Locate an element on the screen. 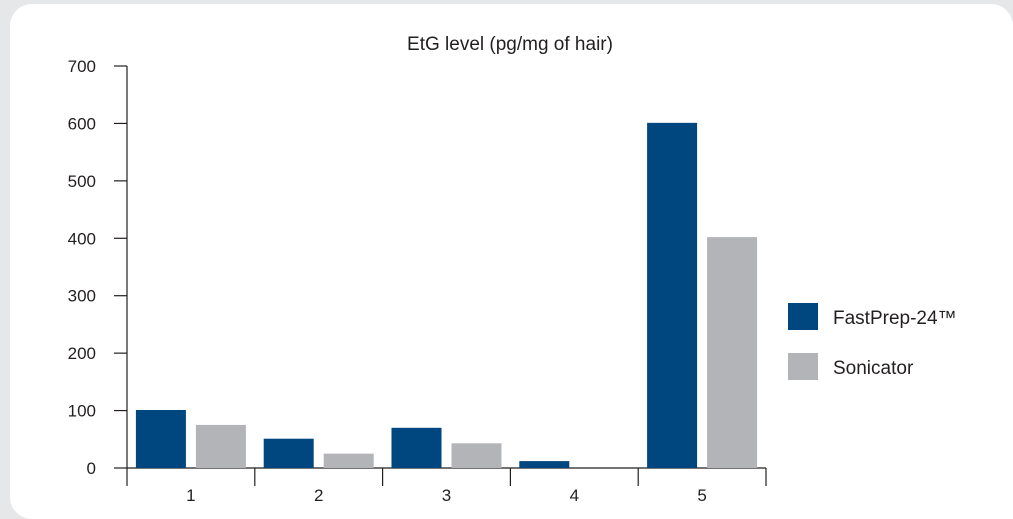 The width and height of the screenshot is (1013, 519). x-tick-label: 1 is located at coordinates (190, 495).